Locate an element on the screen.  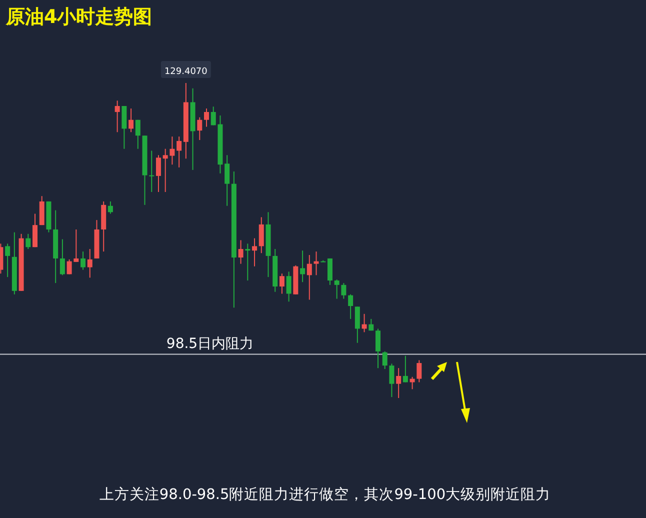
chart-title: 原油4小时走势图 is located at coordinates (78, 17).